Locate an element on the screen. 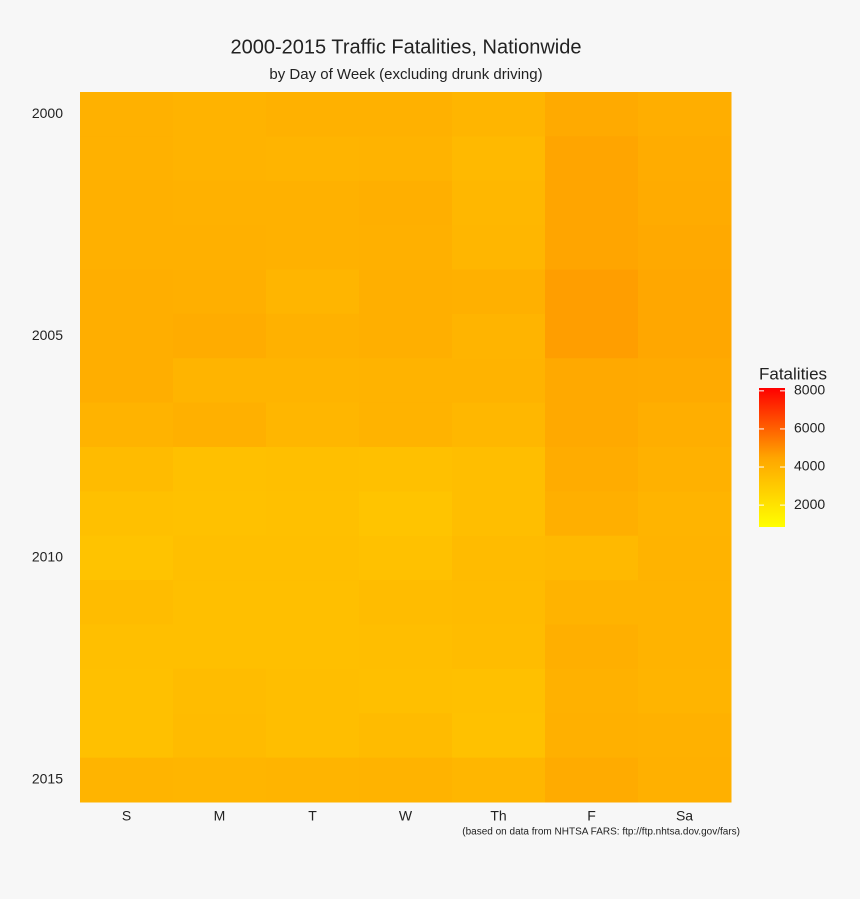 The image size is (860, 899). legend-title: Fatalities is located at coordinates (793, 373).